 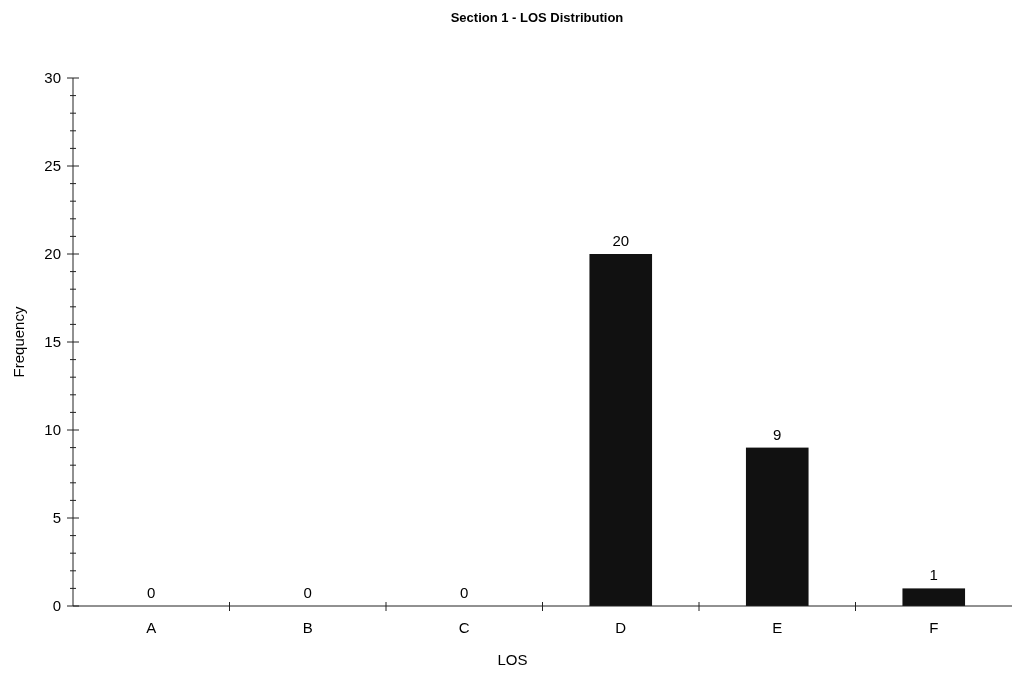 What do you see at coordinates (464, 627) in the screenshot?
I see `x-tick-label: C` at bounding box center [464, 627].